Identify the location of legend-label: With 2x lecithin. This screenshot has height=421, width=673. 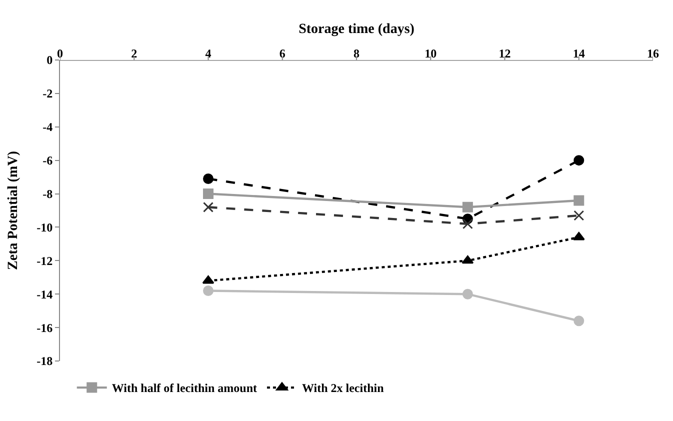
(343, 388).